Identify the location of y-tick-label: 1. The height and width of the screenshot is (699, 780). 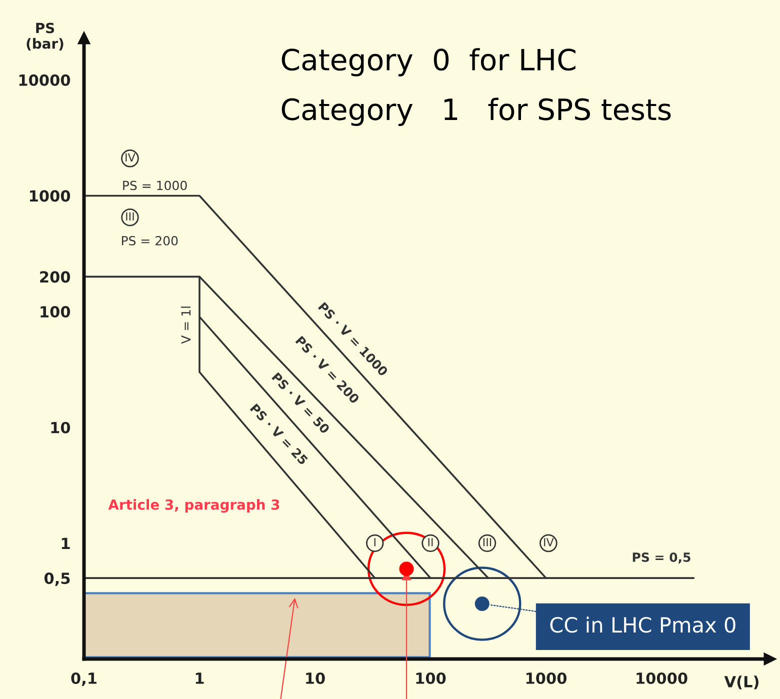
(66, 543).